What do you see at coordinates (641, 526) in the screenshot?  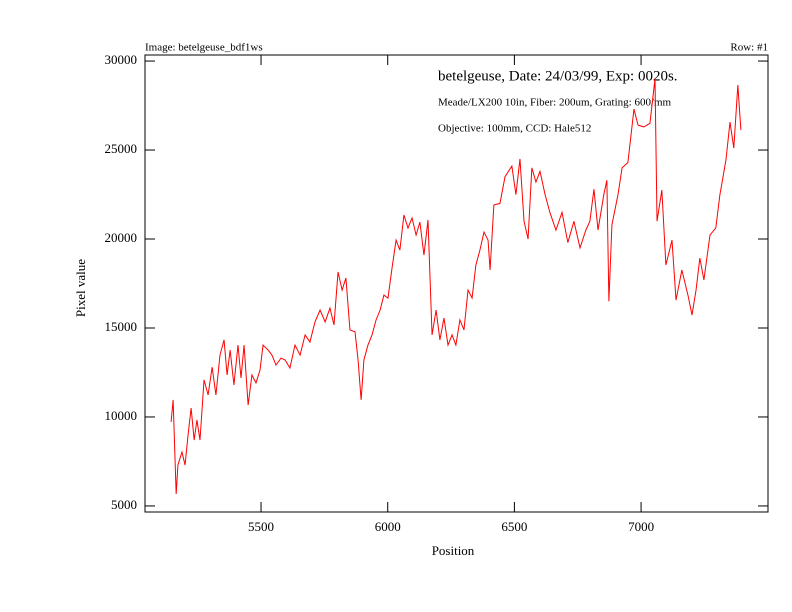 I see `x-tick-label: 7000` at bounding box center [641, 526].